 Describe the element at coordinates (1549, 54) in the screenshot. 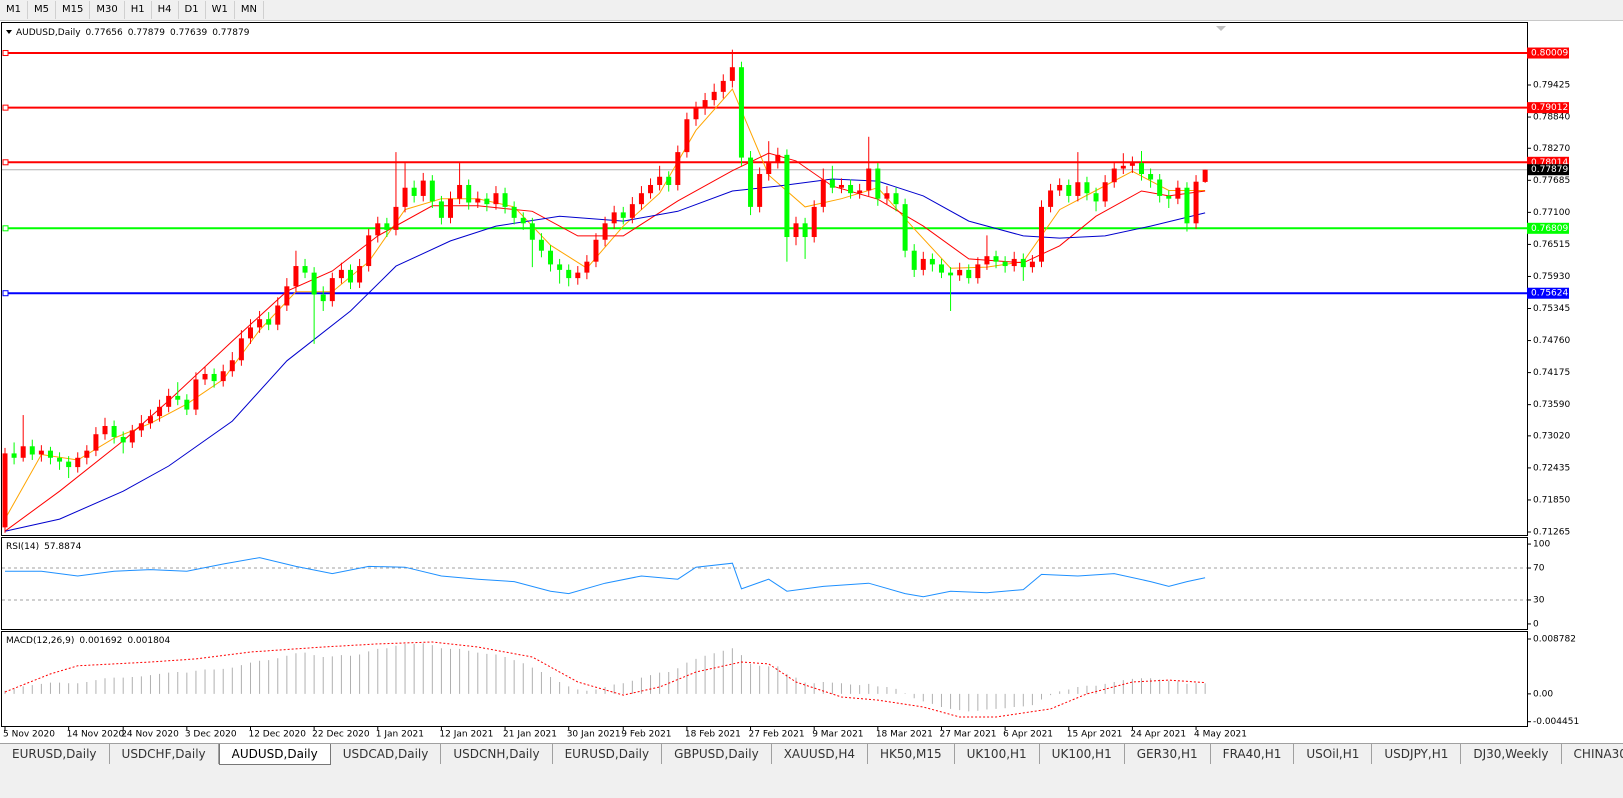

I see `level-label: 0.80009` at that location.